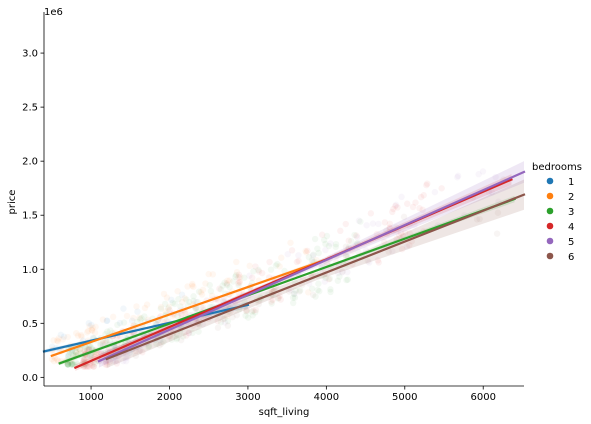 This screenshot has height=424, width=591. What do you see at coordinates (90, 397) in the screenshot?
I see `x-tick-label: 1000` at bounding box center [90, 397].